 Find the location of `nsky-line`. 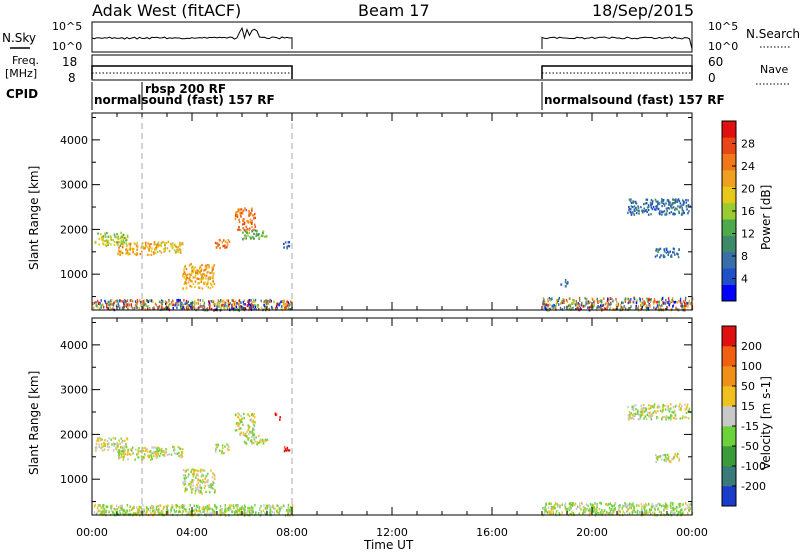

nsky-line is located at coordinates (192, 37).